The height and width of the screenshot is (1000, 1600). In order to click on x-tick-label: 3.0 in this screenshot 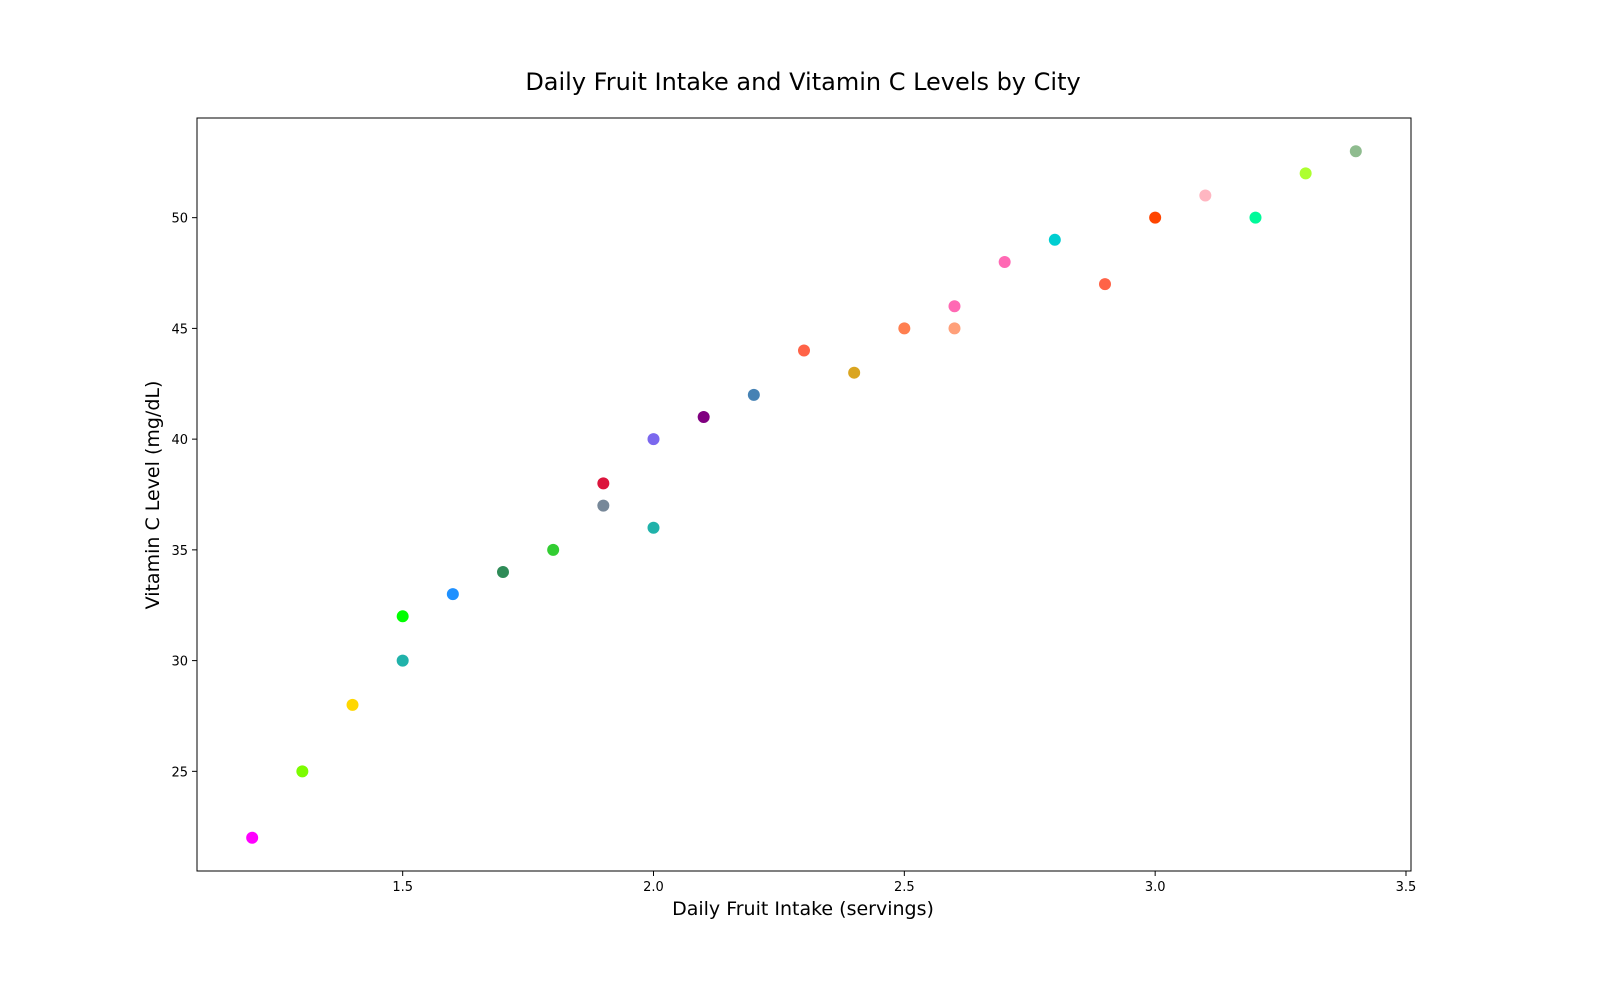, I will do `click(1155, 887)`.